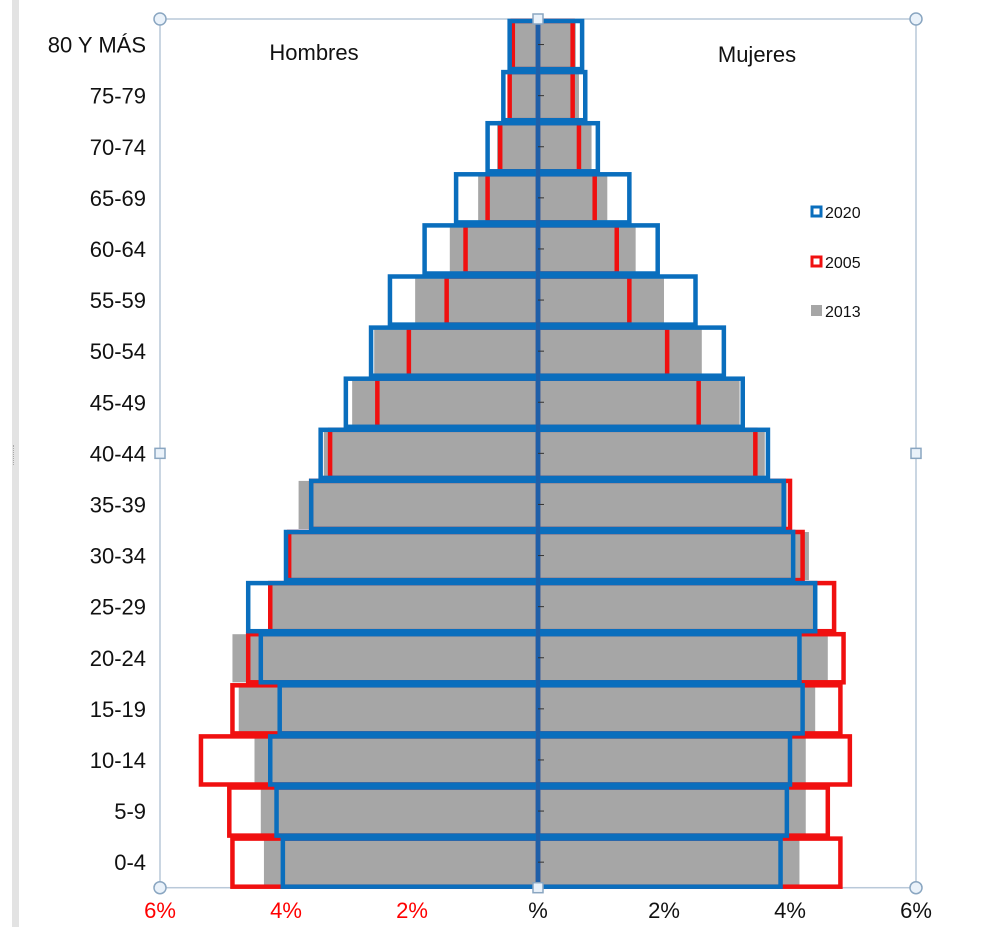 The height and width of the screenshot is (927, 1002). Describe the element at coordinates (118, 453) in the screenshot. I see `category-label-40-44: 40-44` at that location.